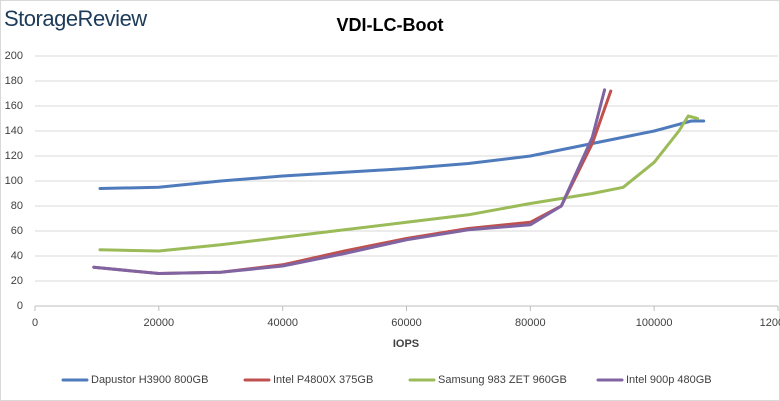  I want to click on legend-label: Intel P4800X 375GB, so click(323, 380).